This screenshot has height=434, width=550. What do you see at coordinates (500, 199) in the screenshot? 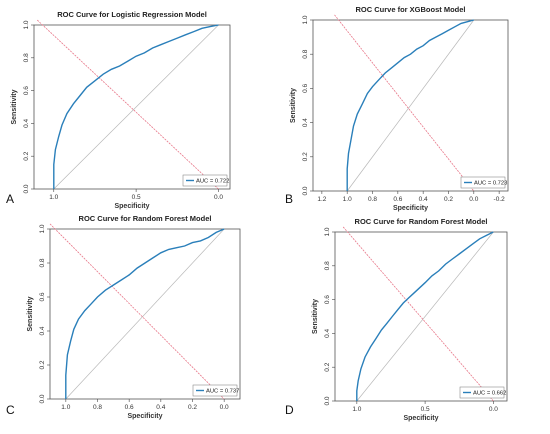
I see `x-tick-label: -0.2` at bounding box center [500, 199].